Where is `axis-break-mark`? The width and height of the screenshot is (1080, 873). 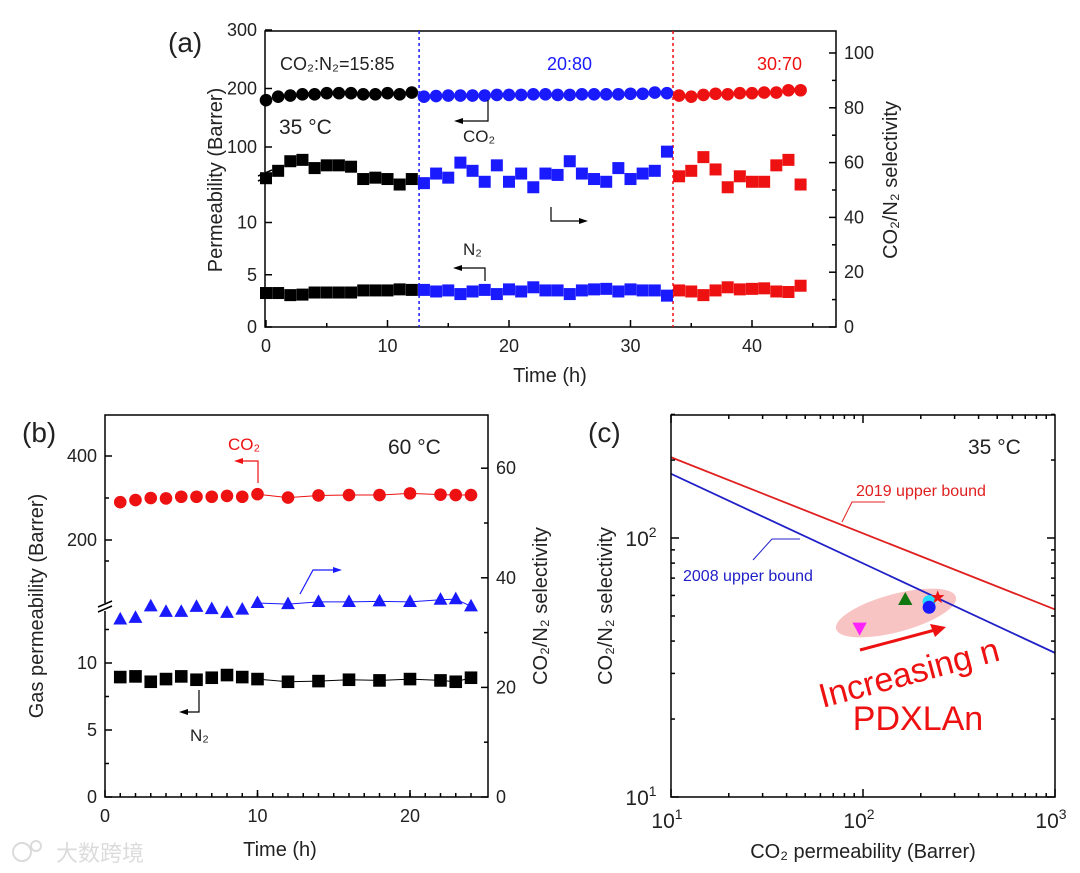
axis-break-mark is located at coordinates (105, 609).